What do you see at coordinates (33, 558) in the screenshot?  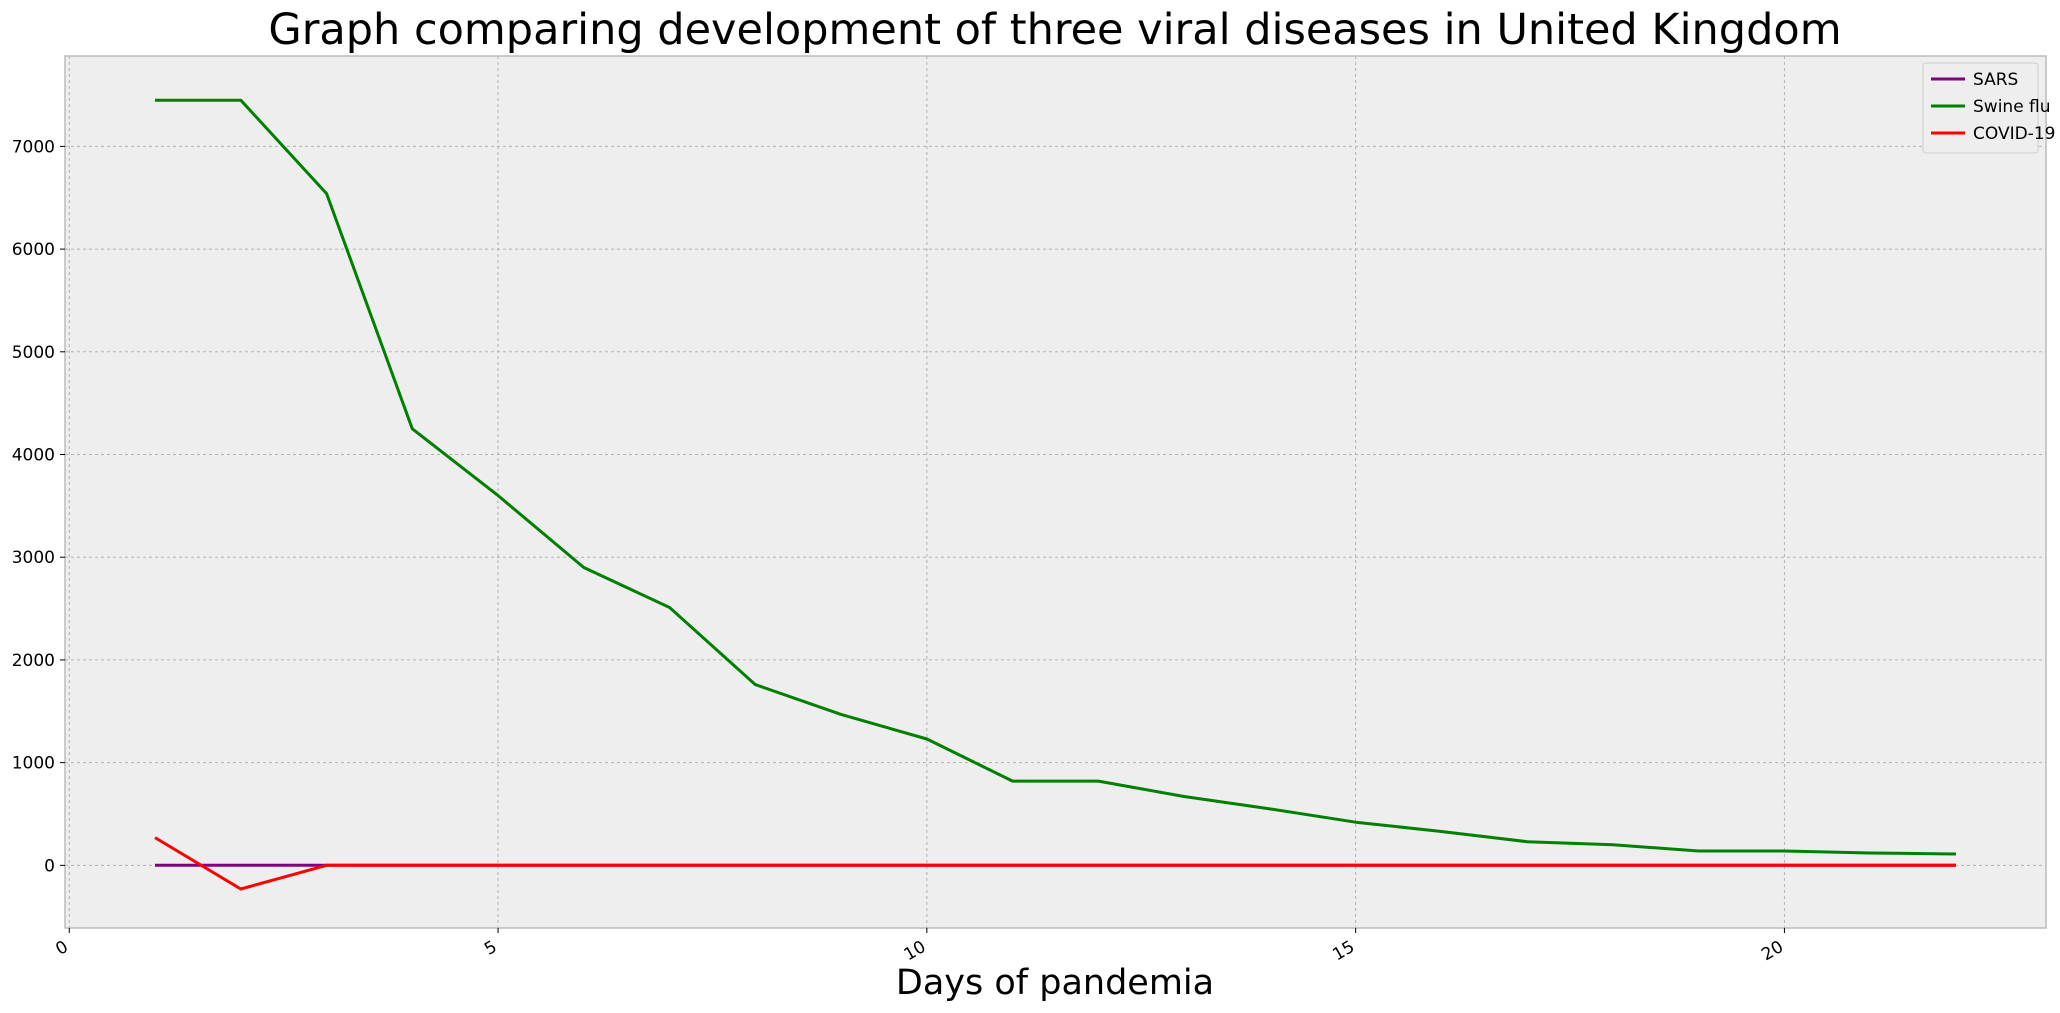 I see `y-tick-label: 3000` at bounding box center [33, 558].